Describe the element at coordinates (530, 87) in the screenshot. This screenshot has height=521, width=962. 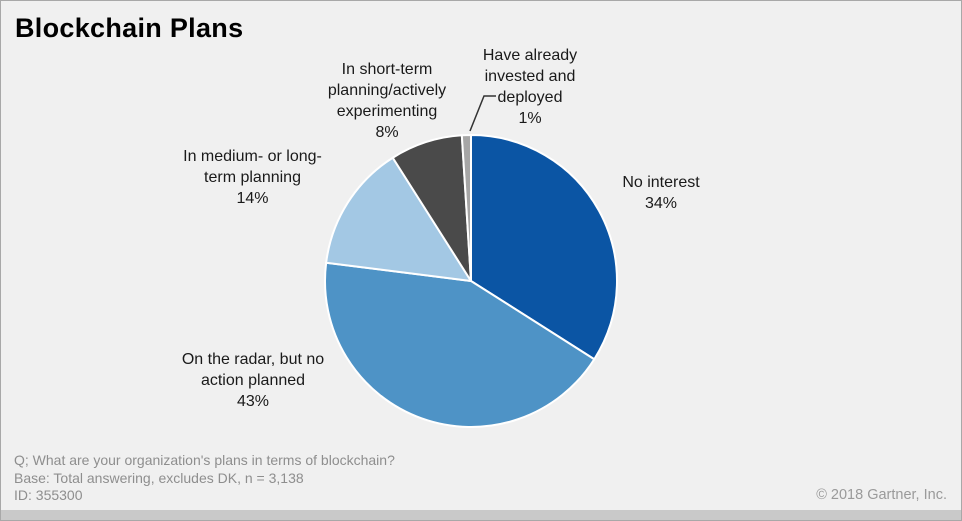
I see `slice-label-already-invested: Have already invested and deployed 1%` at that location.